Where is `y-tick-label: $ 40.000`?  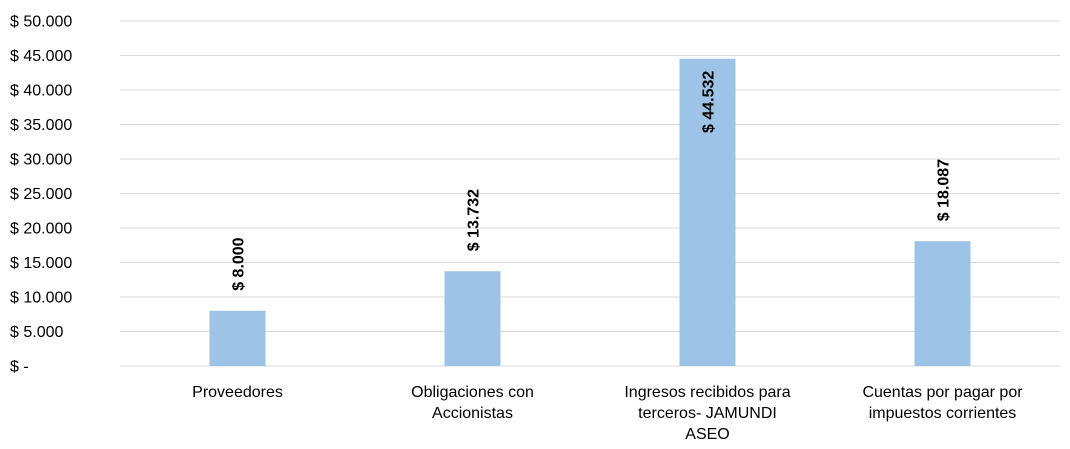
y-tick-label: $ 40.000 is located at coordinates (41, 91).